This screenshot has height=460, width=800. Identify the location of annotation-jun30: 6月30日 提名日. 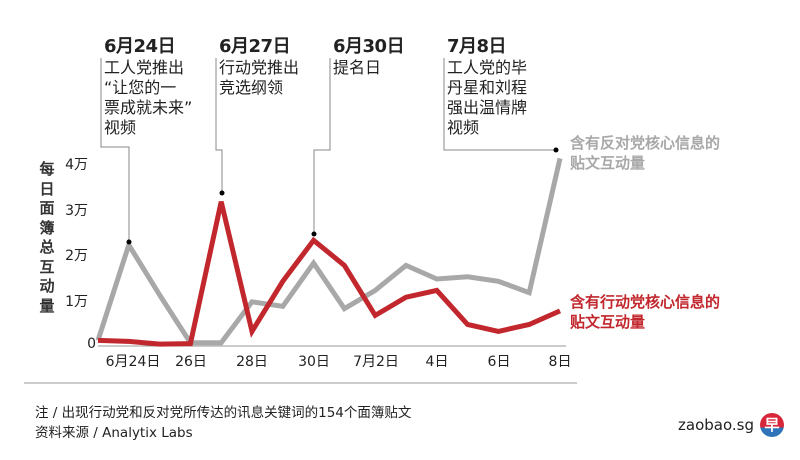
(369, 57).